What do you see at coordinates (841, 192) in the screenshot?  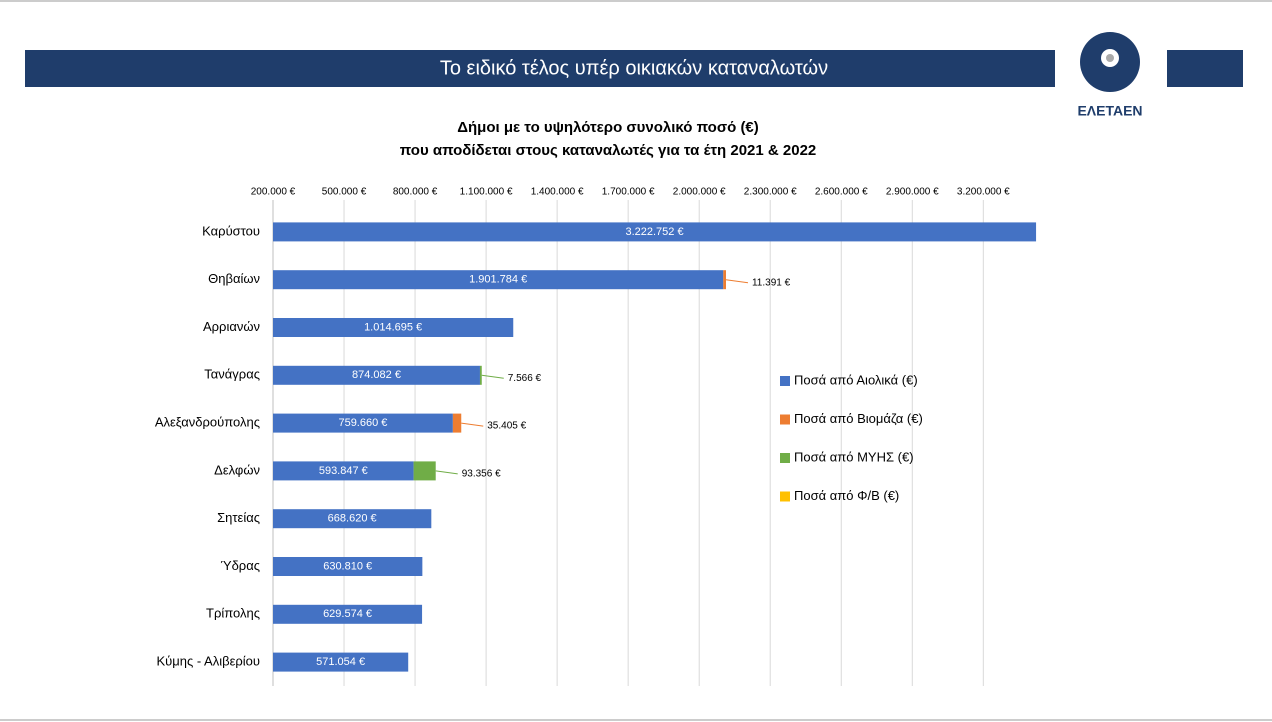 I see `x-tick-label: 2.600.000 €` at bounding box center [841, 192].